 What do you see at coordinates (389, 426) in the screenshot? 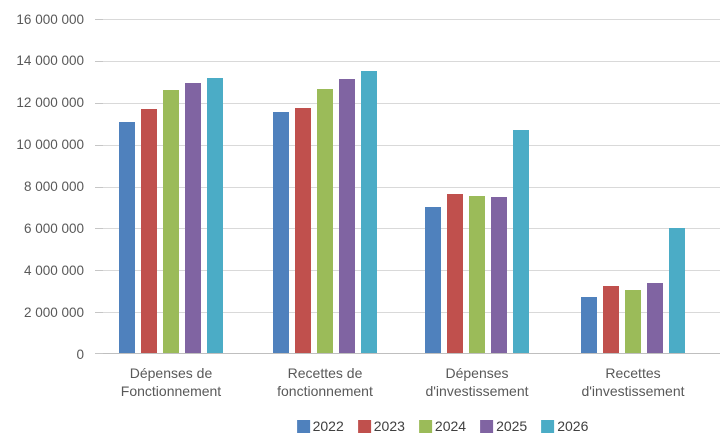
I see `legend-label: 2023` at bounding box center [389, 426].